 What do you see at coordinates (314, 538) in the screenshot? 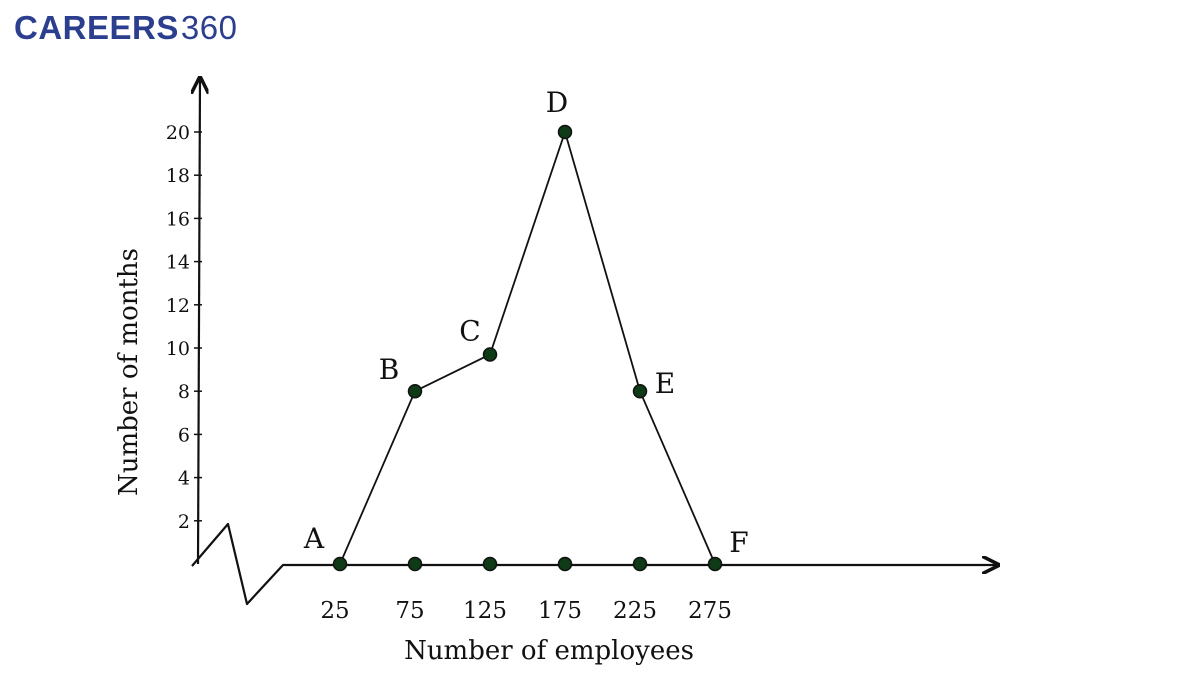
I see `point-label: A` at bounding box center [314, 538].